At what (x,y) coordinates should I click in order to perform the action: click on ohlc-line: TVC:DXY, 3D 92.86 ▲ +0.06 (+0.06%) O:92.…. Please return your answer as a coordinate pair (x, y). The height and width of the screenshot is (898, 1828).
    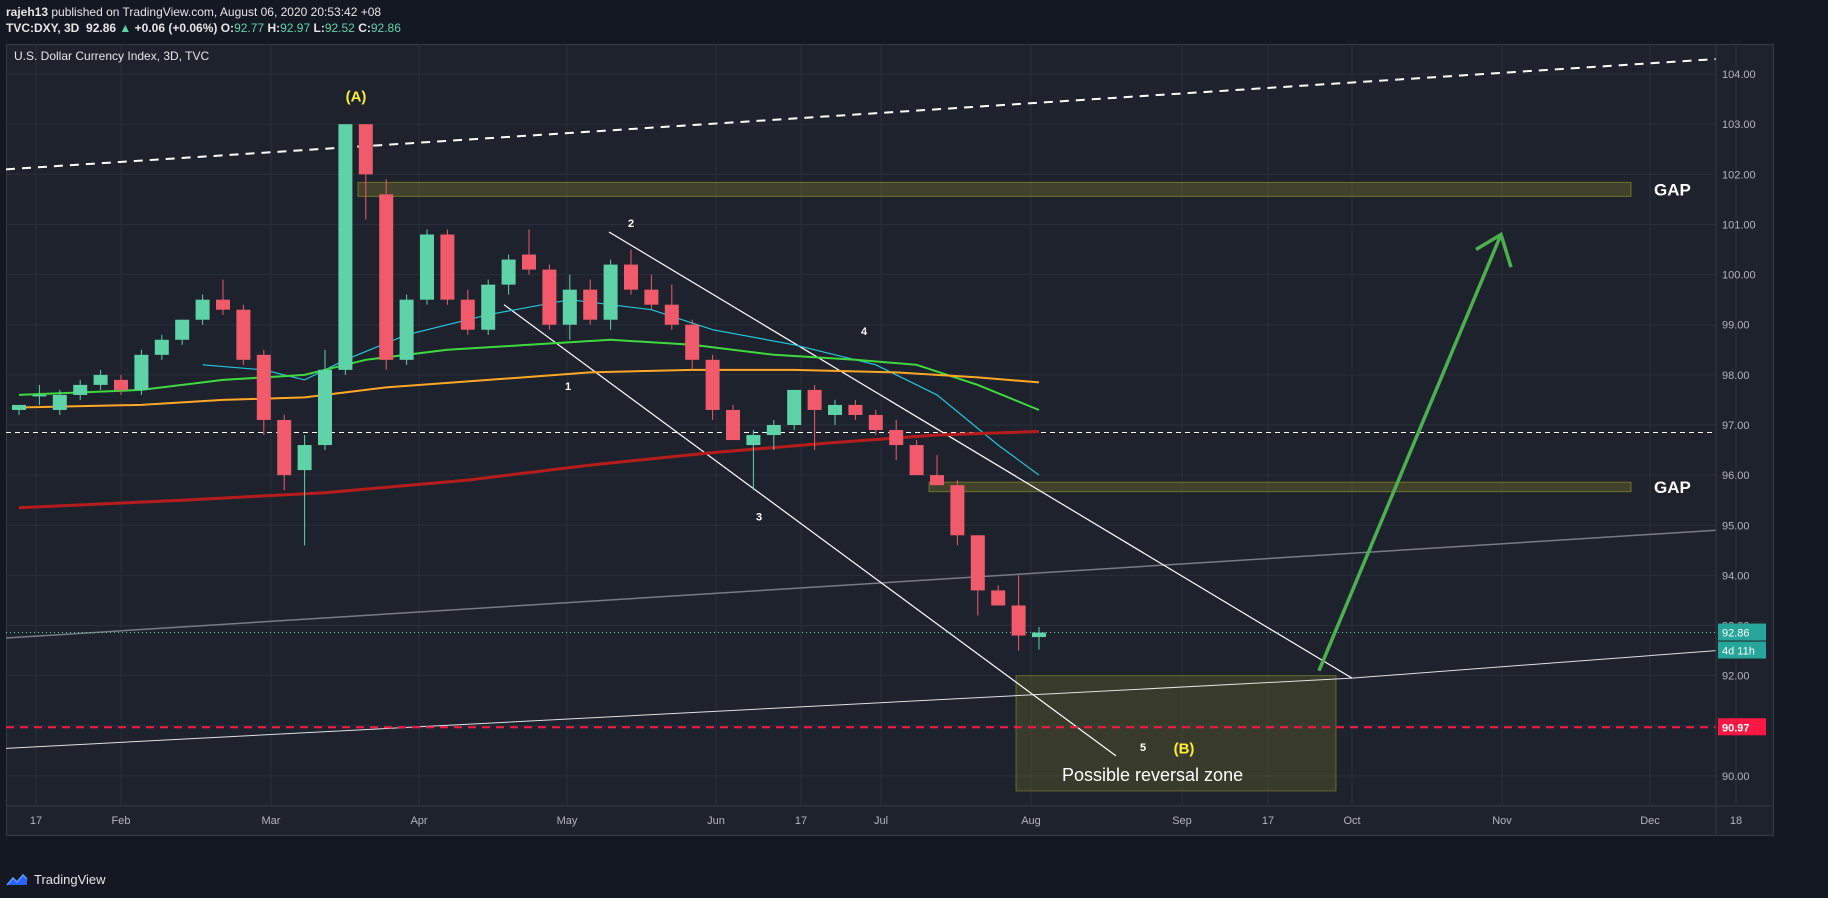
    Looking at the image, I should click on (203, 28).